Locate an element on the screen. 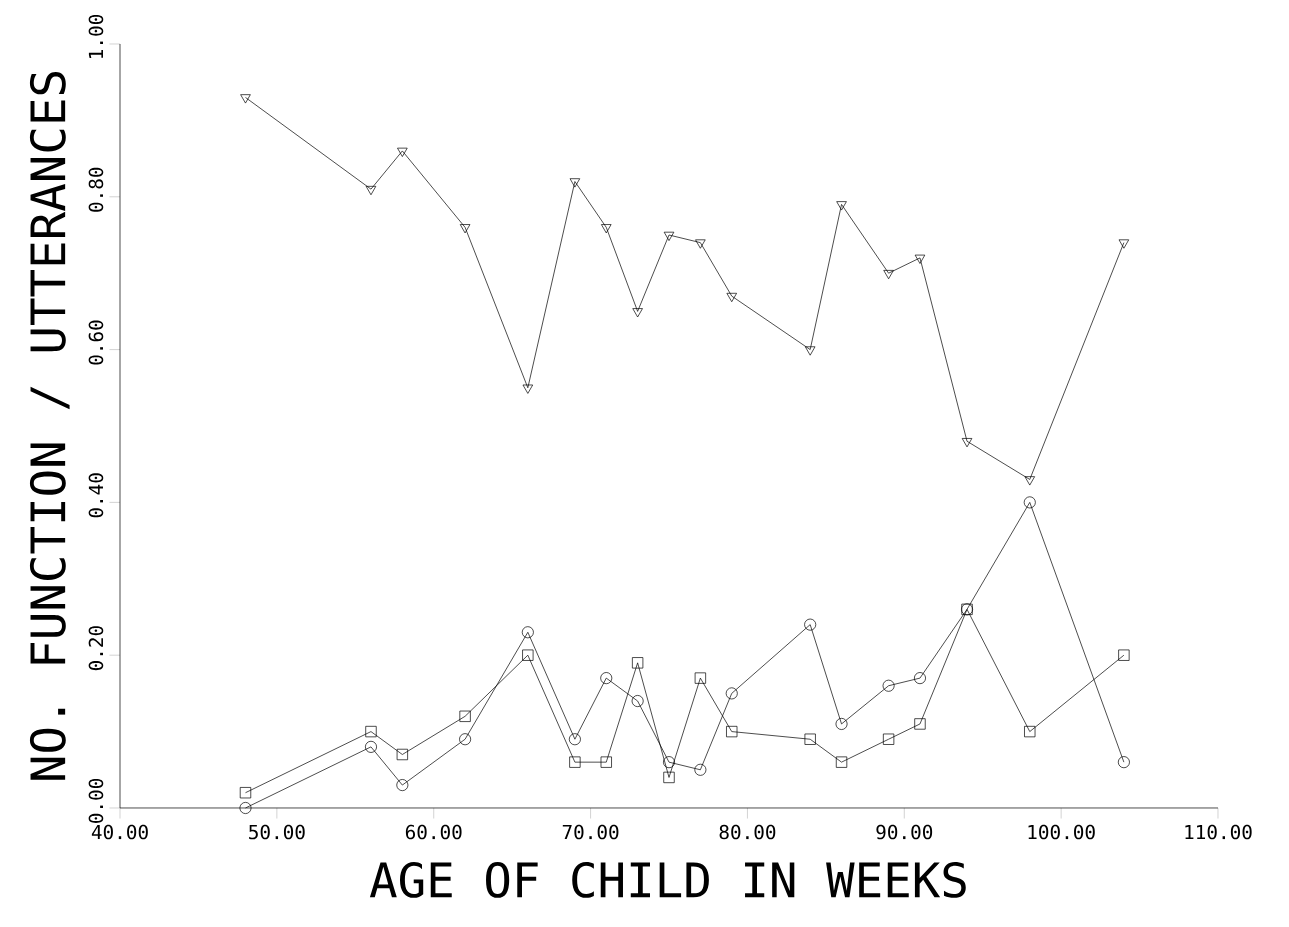 The width and height of the screenshot is (1289, 927). x-tick-label: 90.00 is located at coordinates (904, 832).